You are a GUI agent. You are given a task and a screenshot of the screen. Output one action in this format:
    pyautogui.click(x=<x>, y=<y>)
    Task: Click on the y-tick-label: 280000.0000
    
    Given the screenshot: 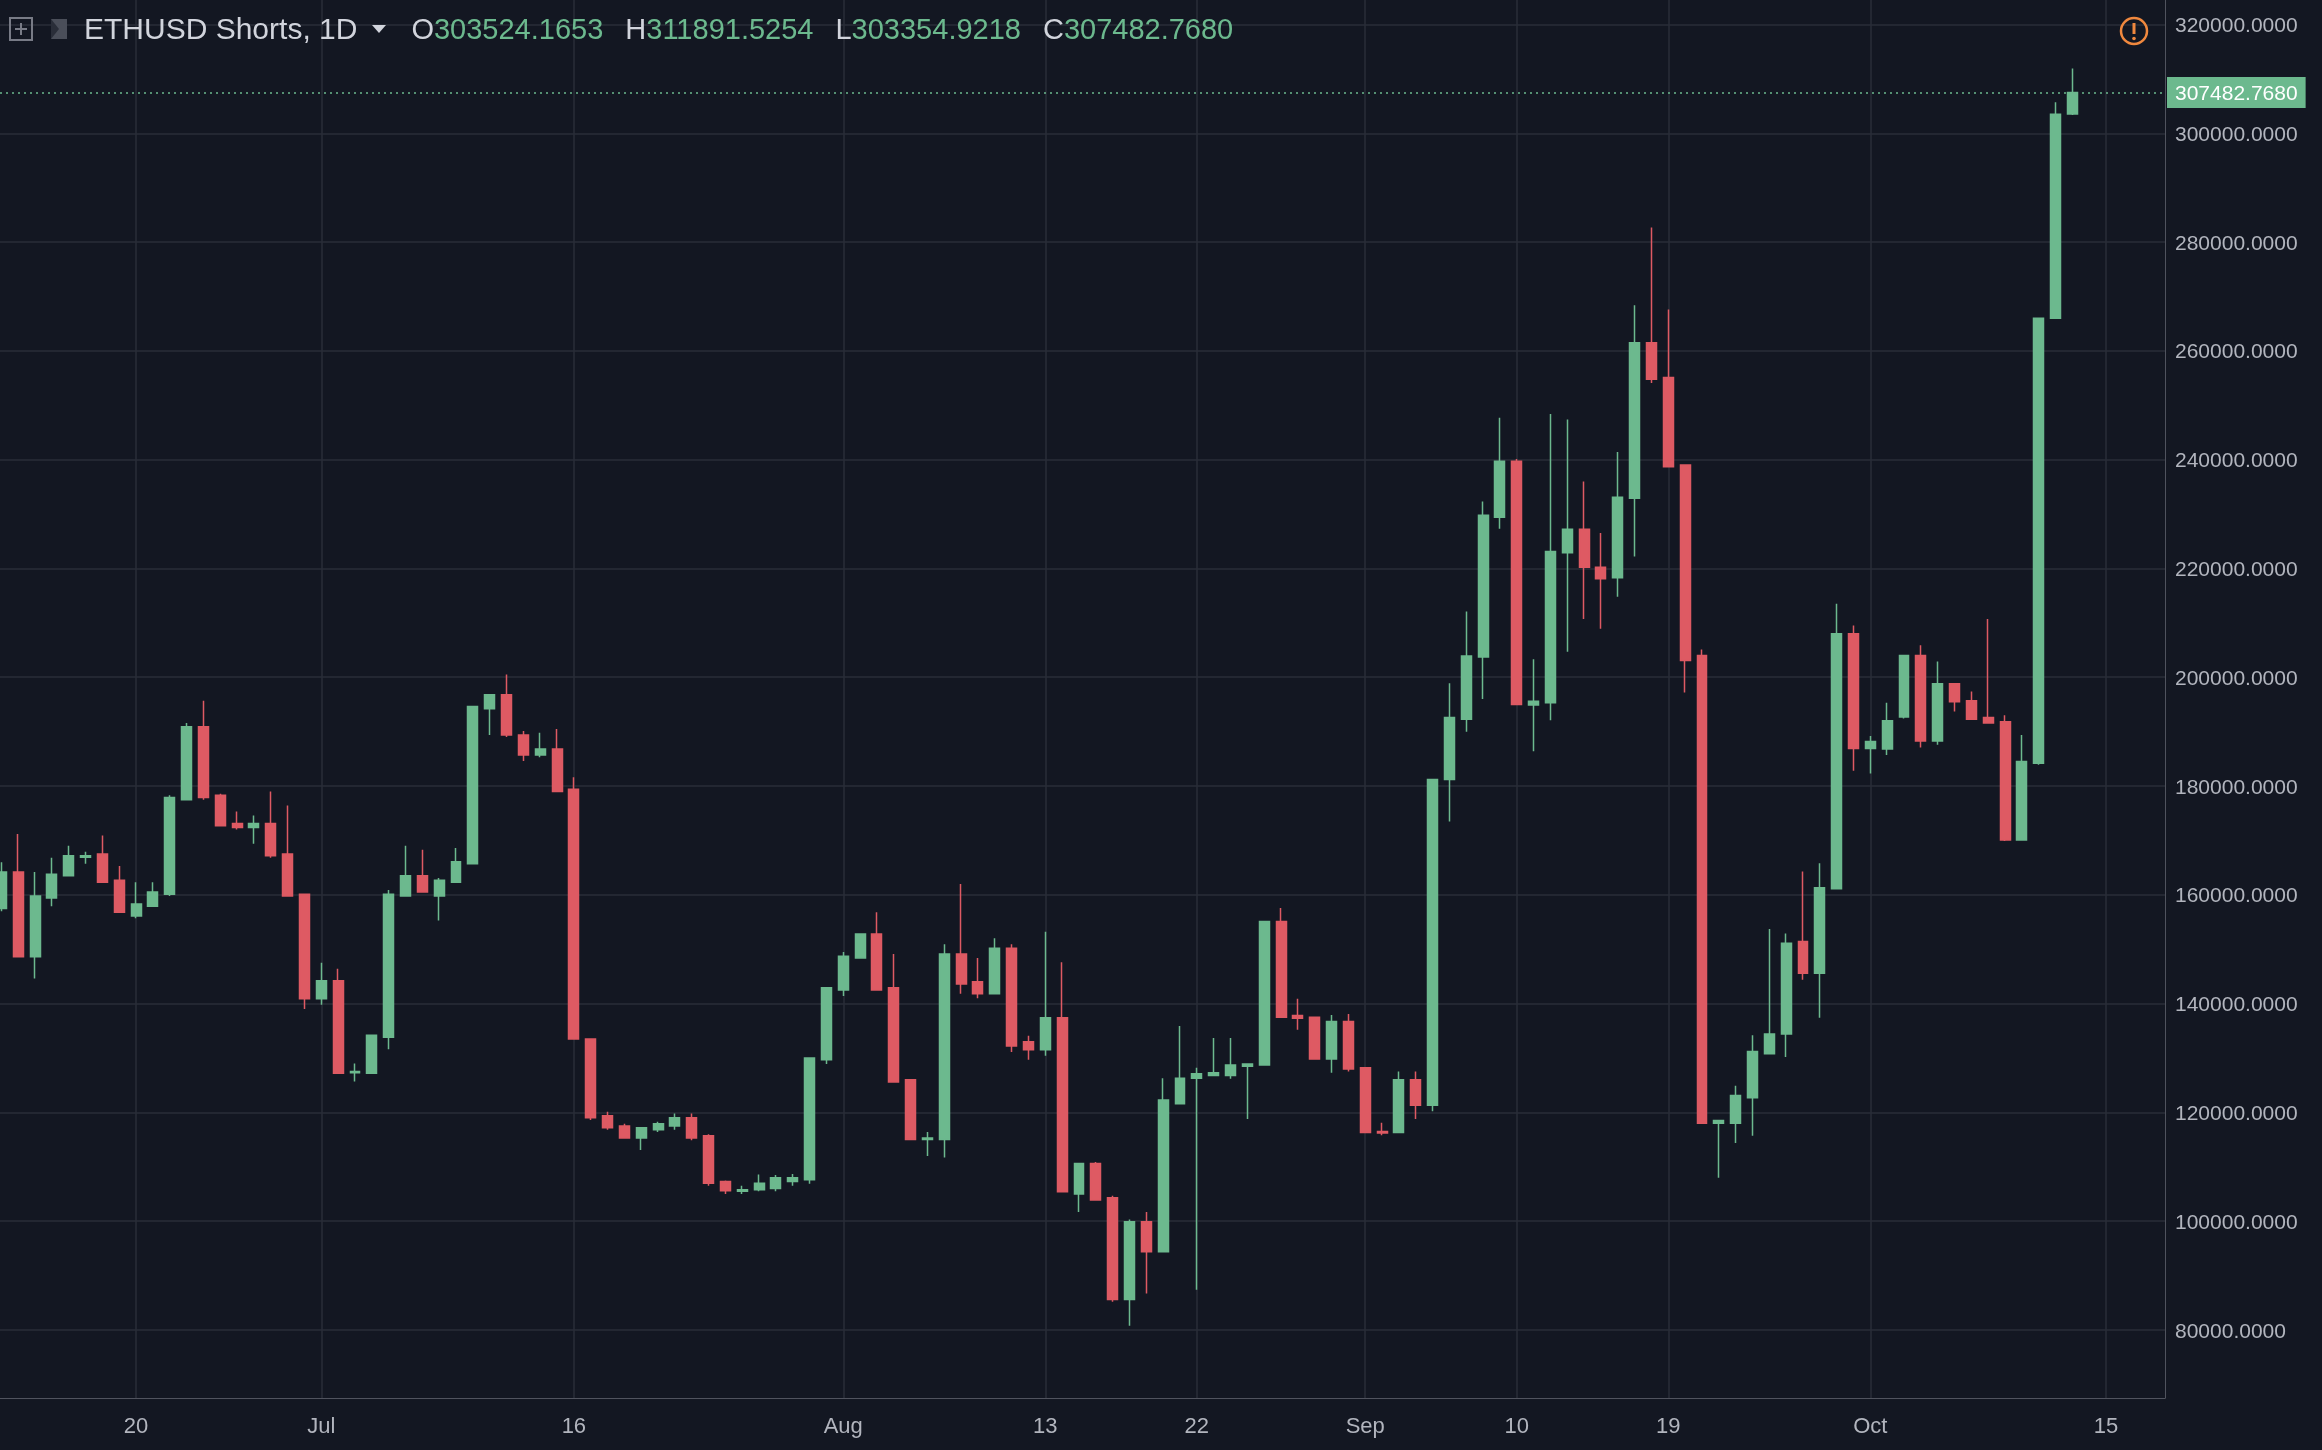 What is the action you would take?
    pyautogui.click(x=2236, y=242)
    